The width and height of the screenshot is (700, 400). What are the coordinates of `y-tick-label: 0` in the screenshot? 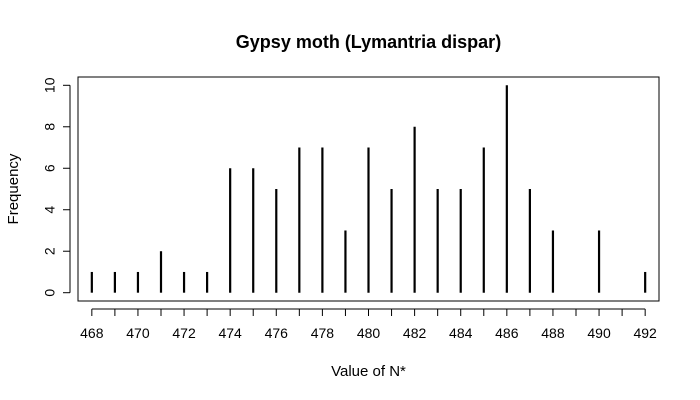 It's located at (50, 293).